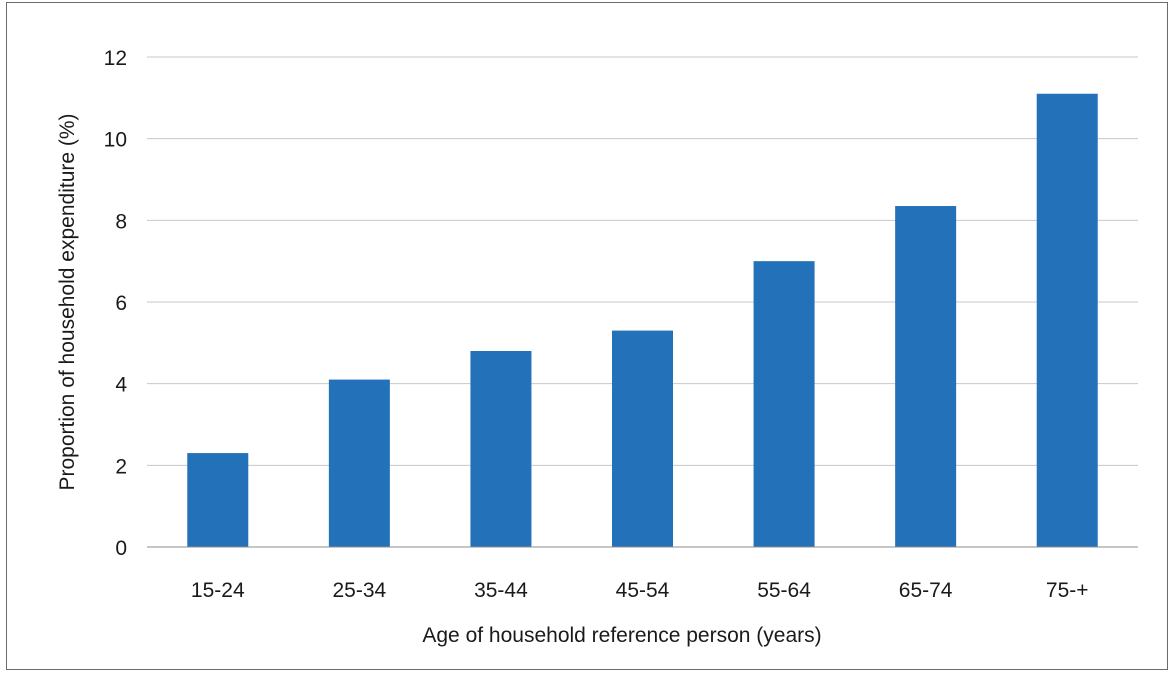 Image resolution: width=1171 pixels, height=675 pixels. What do you see at coordinates (501, 590) in the screenshot?
I see `x-tick-label: 35-44` at bounding box center [501, 590].